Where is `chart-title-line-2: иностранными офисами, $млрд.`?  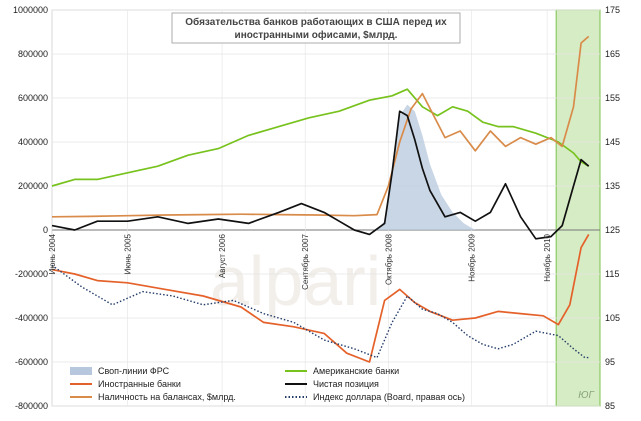 chart-title-line-2: иностранными офисами, $млрд. is located at coordinates (316, 35).